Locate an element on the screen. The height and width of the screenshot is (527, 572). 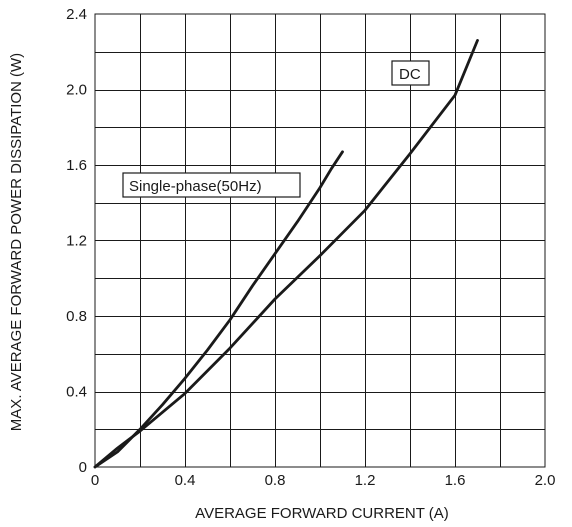
y-tick-label: 1.6 is located at coordinates (76, 165).